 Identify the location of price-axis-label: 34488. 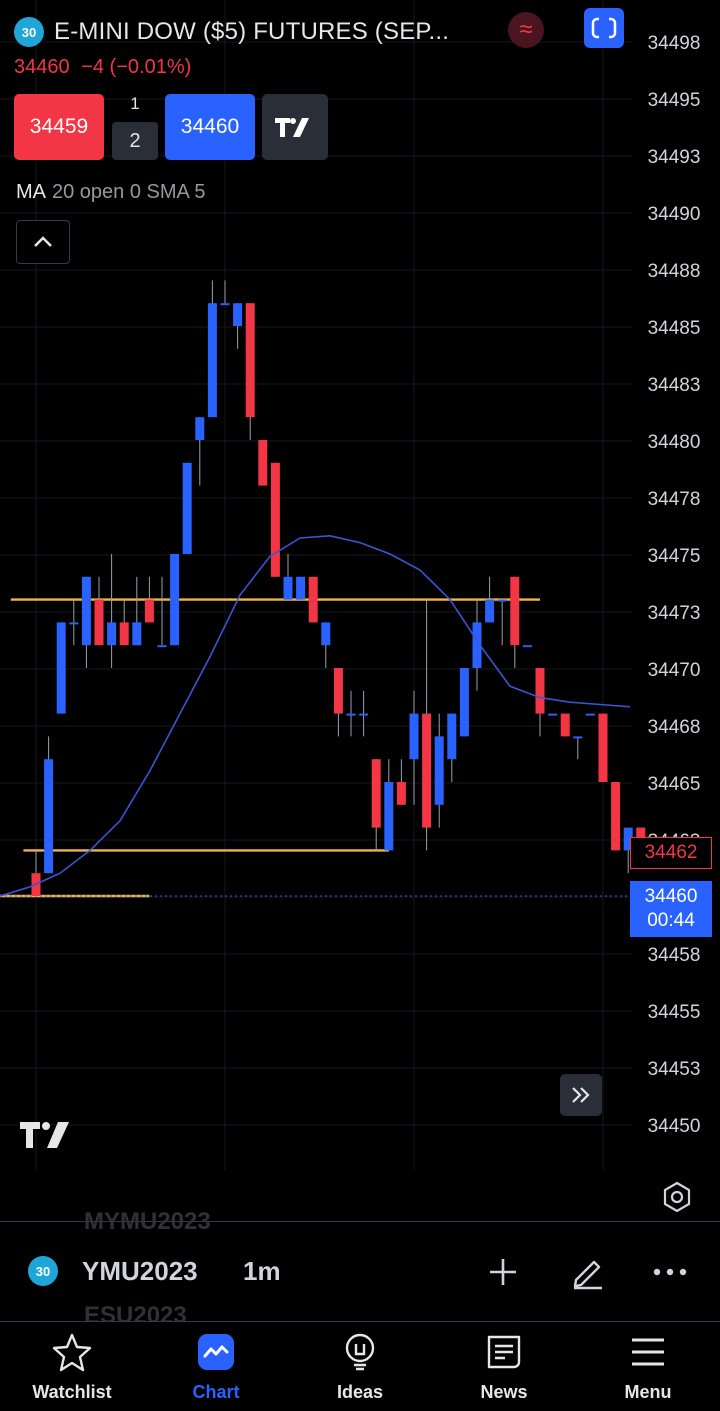
(674, 271).